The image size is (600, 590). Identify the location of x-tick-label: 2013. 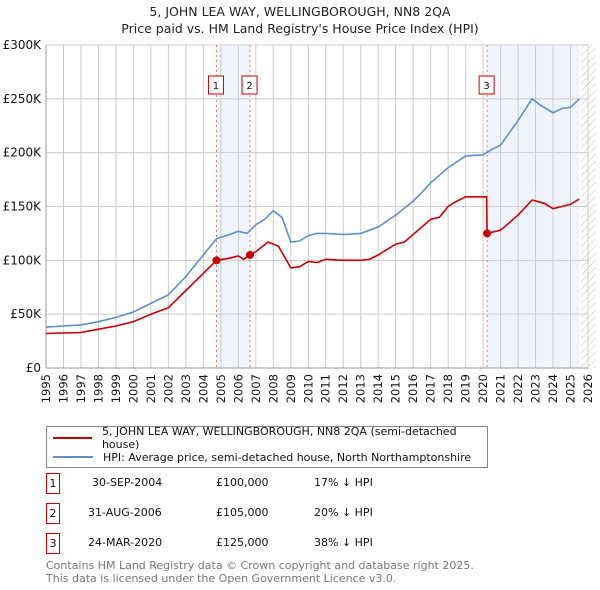
(361, 388).